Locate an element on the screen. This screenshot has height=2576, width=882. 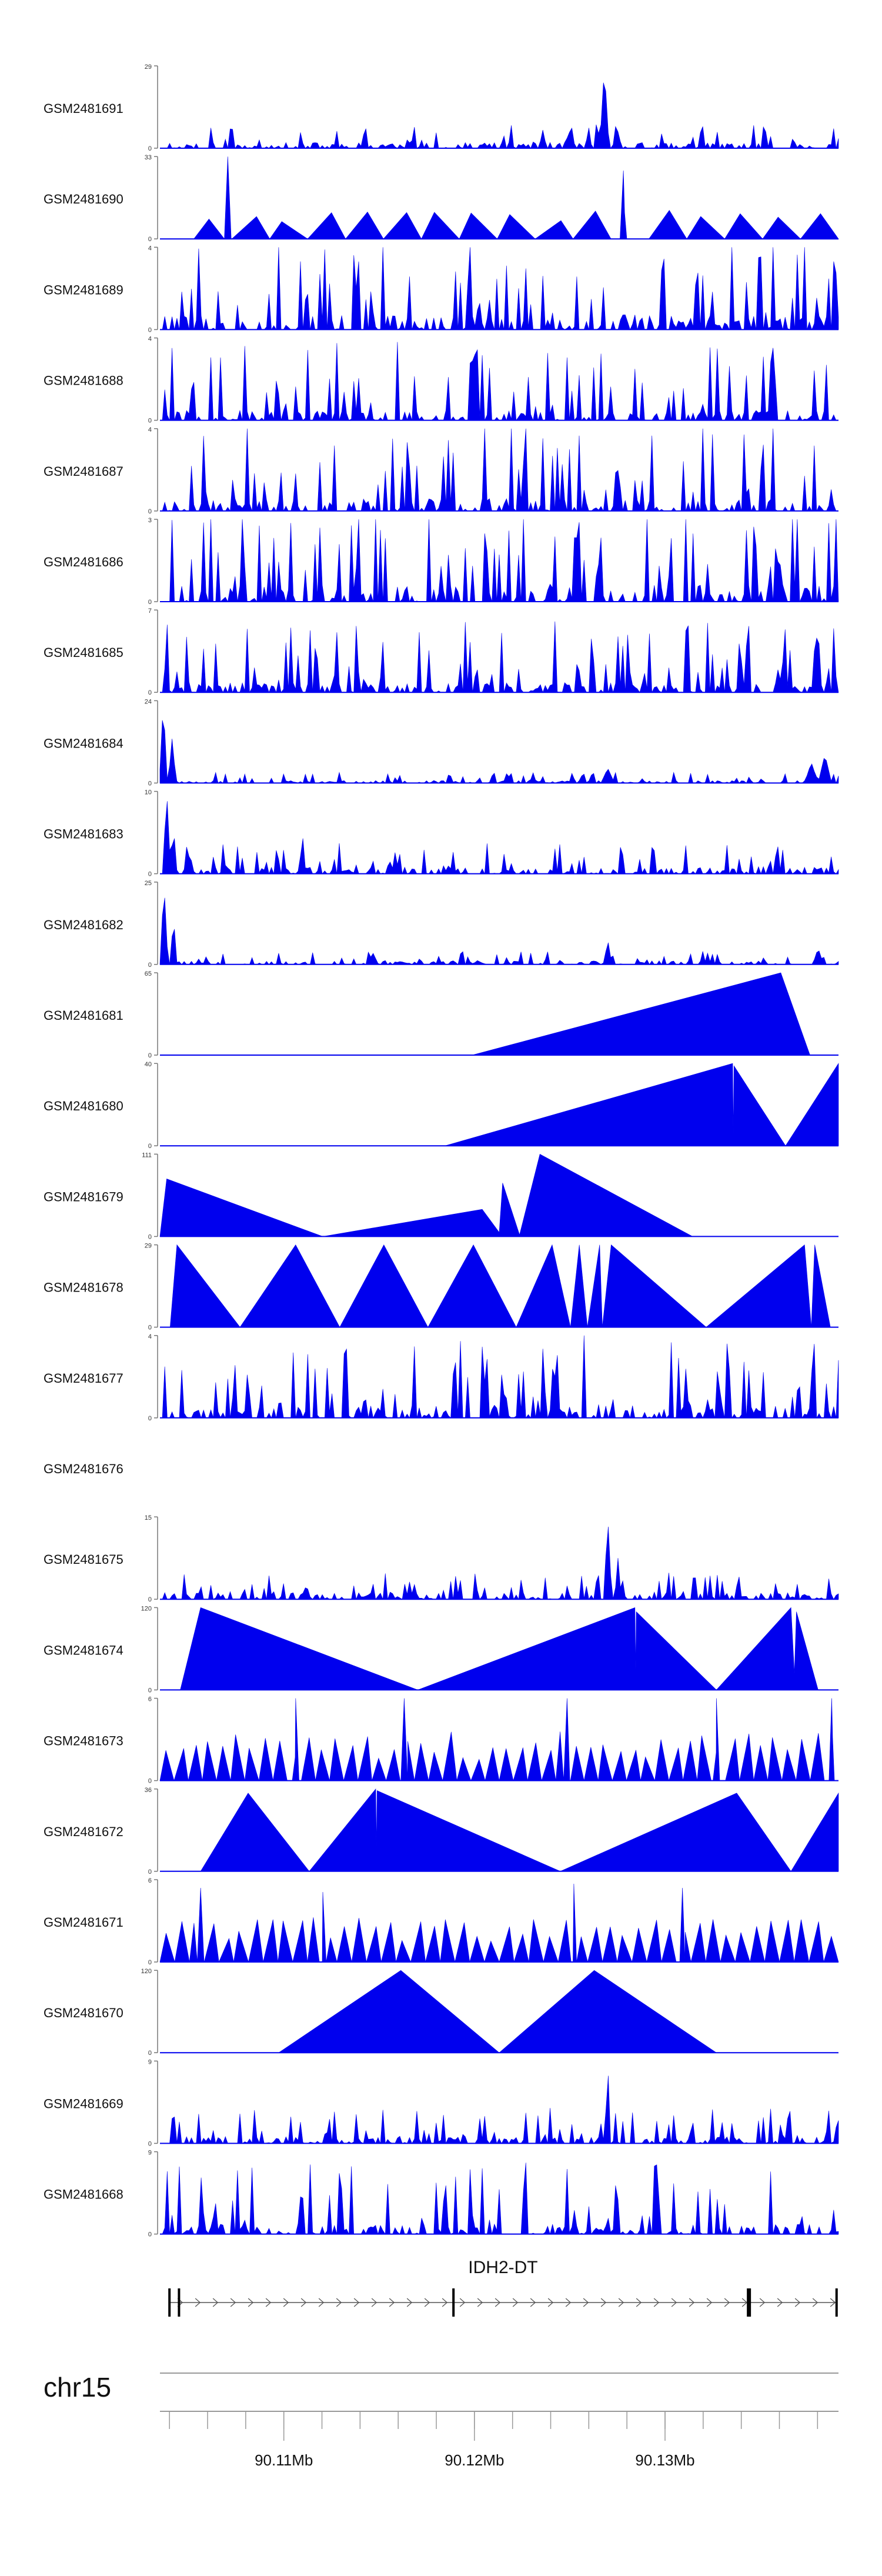
track-GSM2481675: GSM2481675 15 0 is located at coordinates (441, 1558).